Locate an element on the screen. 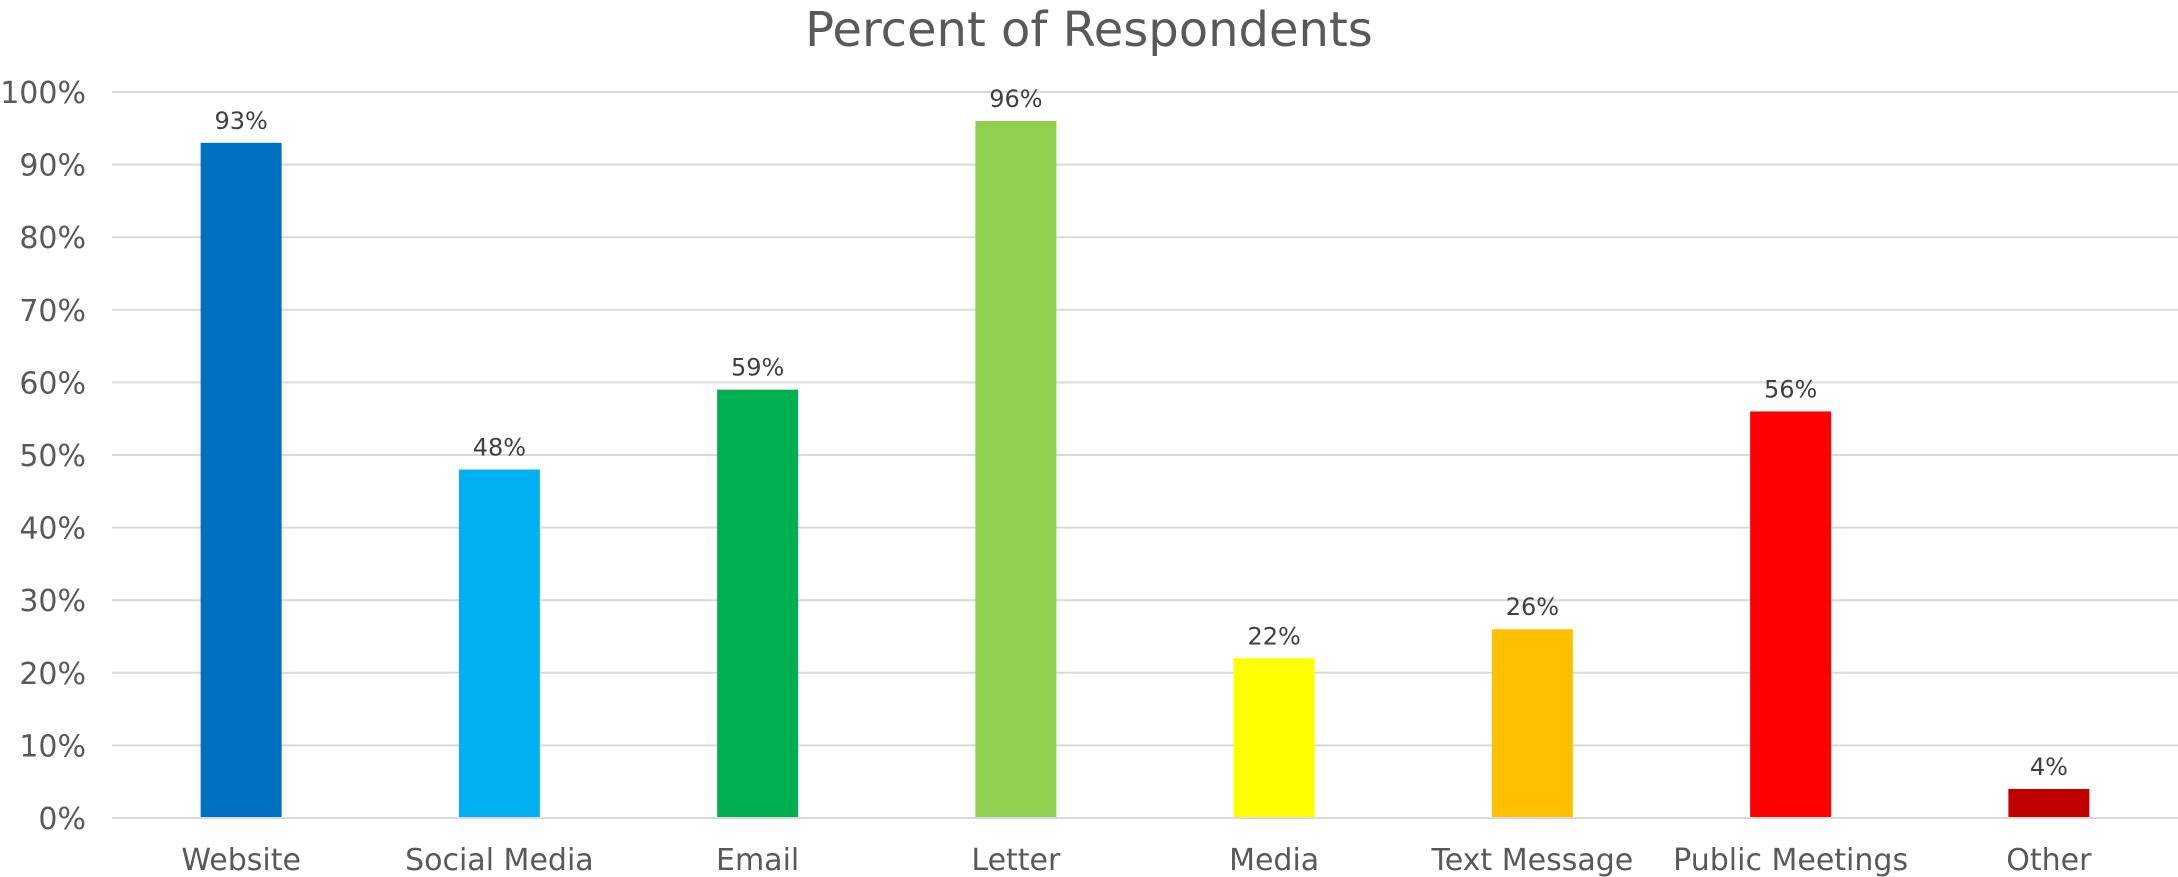 This screenshot has height=877, width=2178. x-category-label: Social Media is located at coordinates (499, 860).